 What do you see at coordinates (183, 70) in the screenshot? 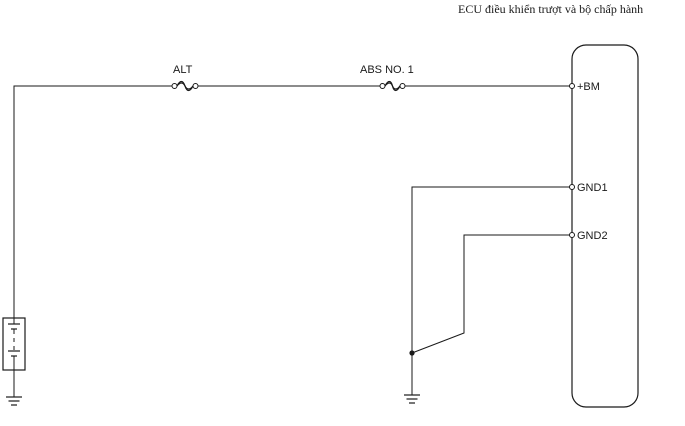
I see `alt-fuse-label: ALT` at bounding box center [183, 70].